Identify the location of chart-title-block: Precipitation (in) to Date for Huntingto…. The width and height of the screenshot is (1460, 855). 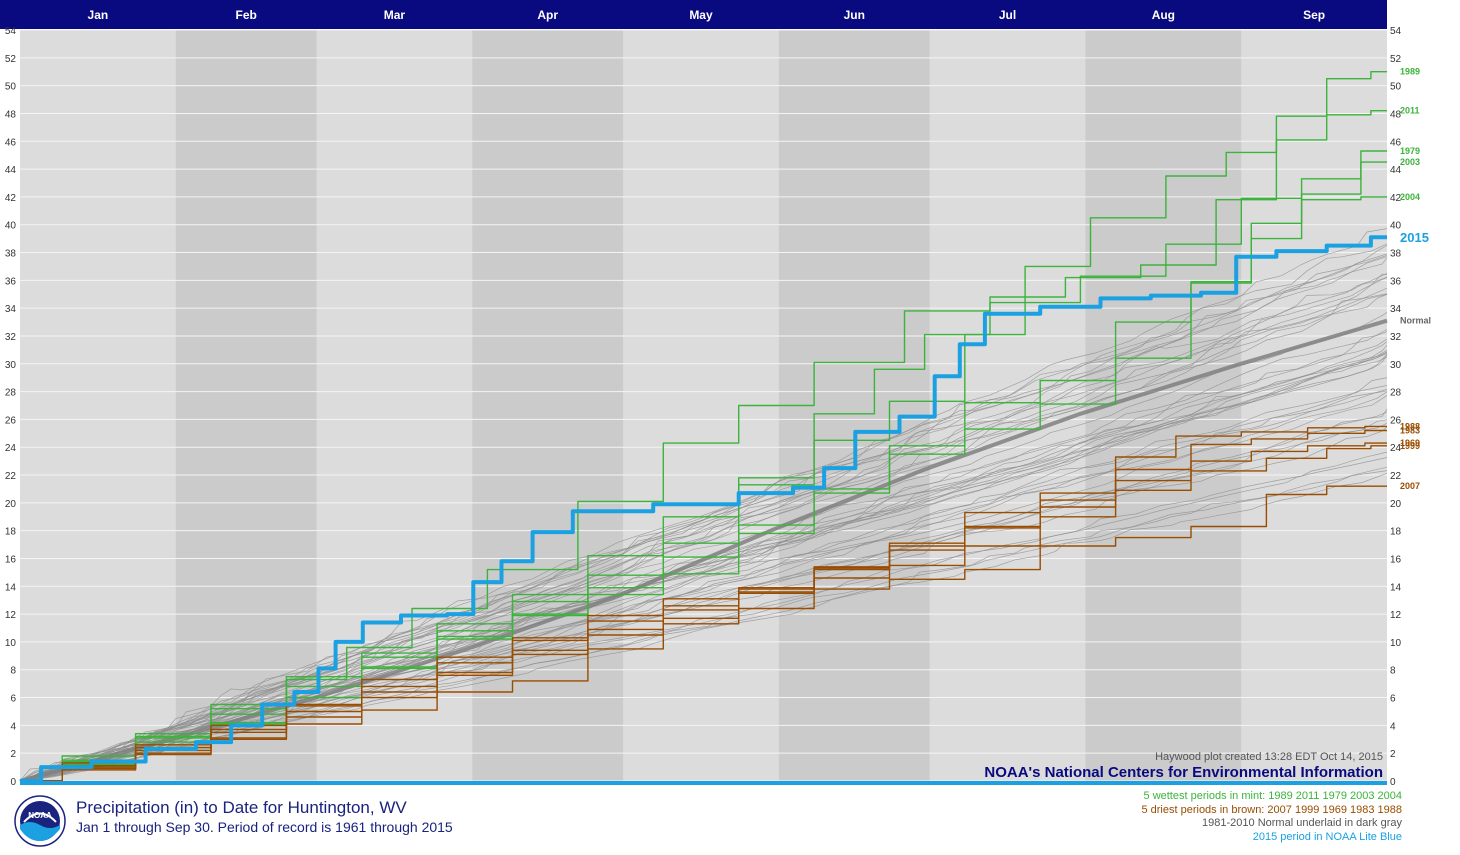
(264, 817).